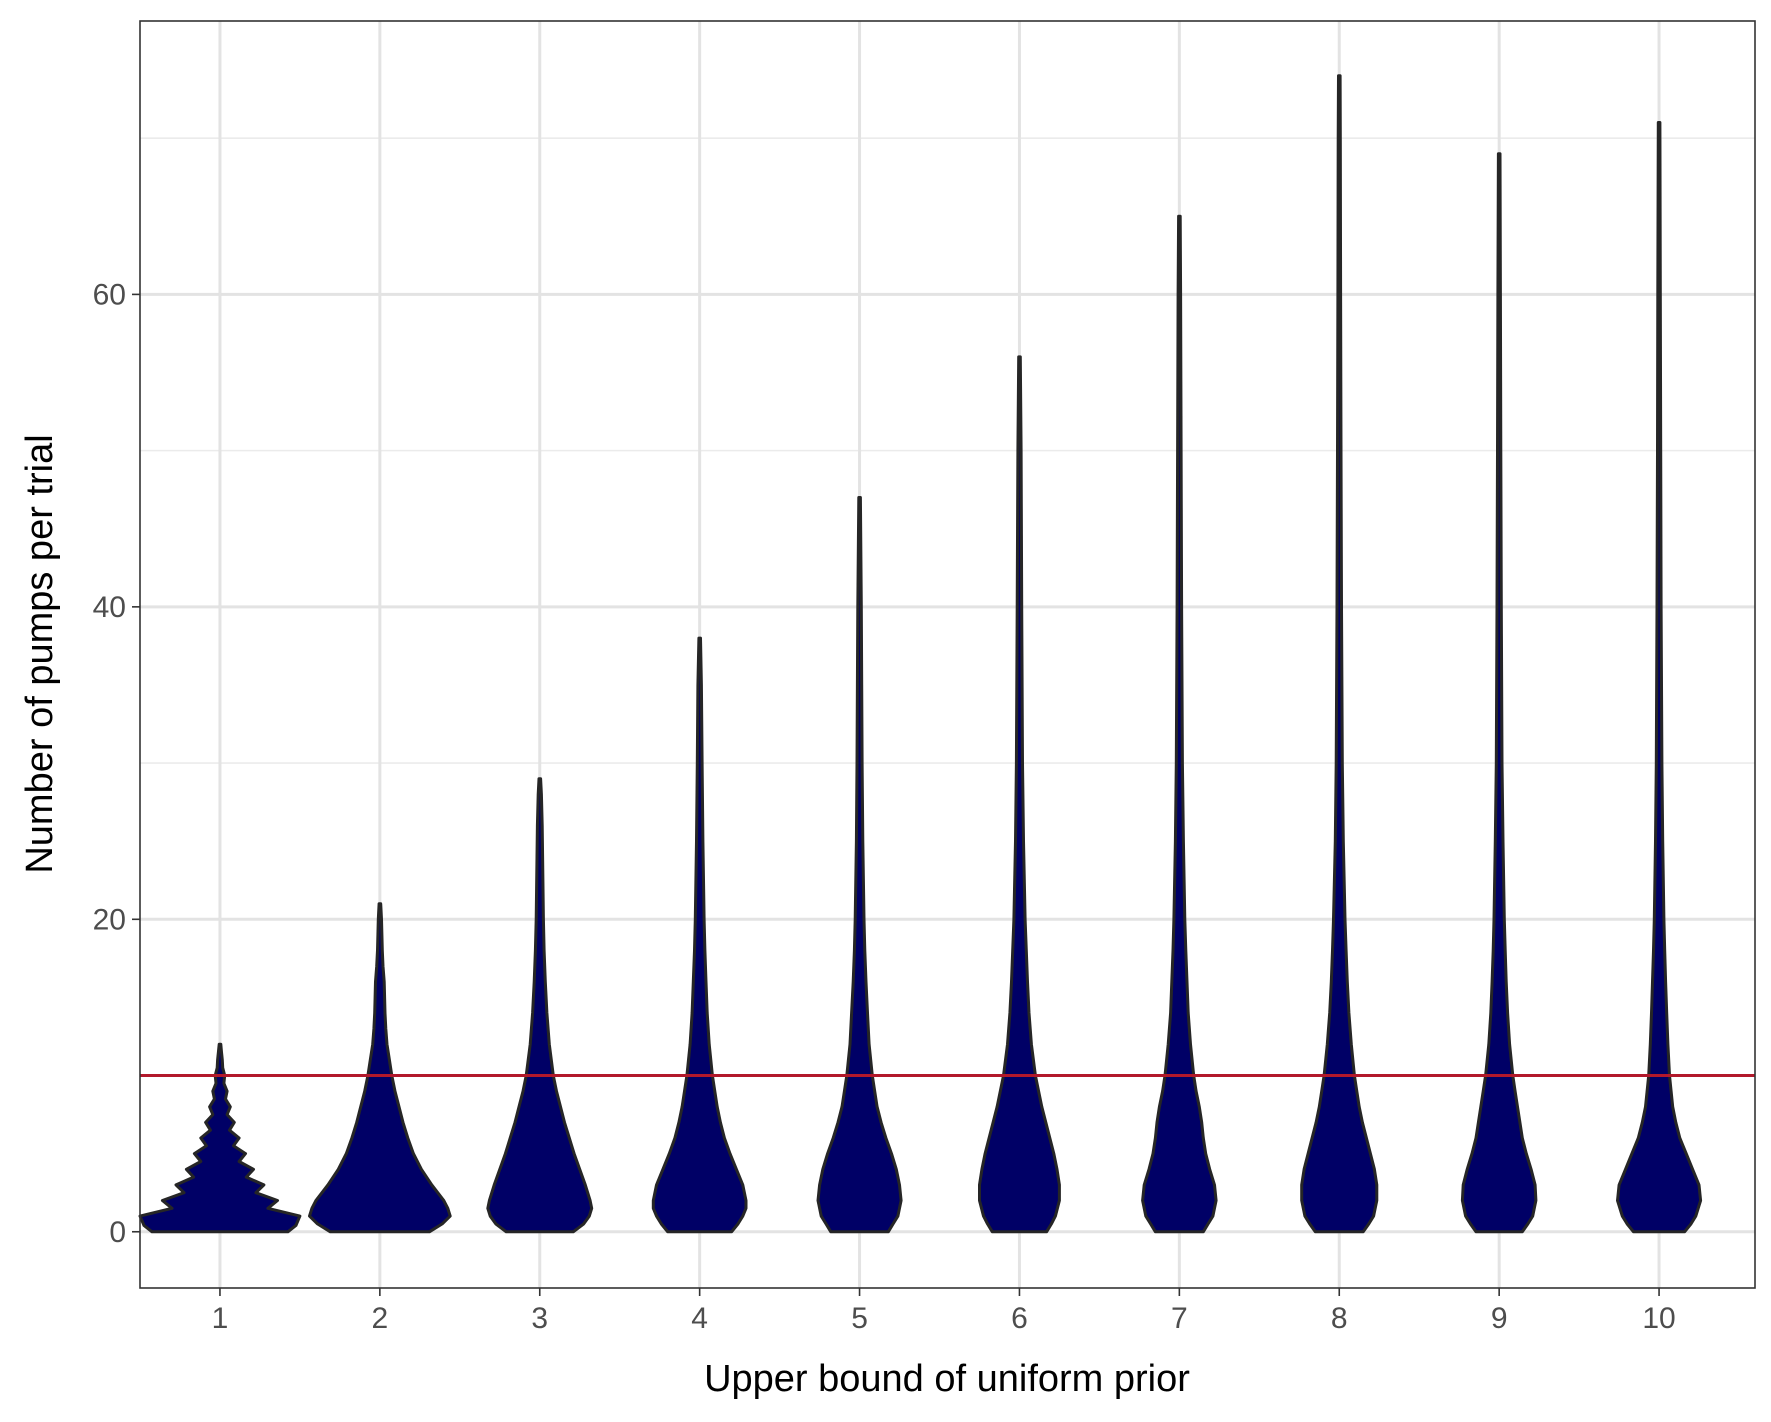 This screenshot has height=1422, width=1771. I want to click on y-tick-label: 20, so click(109, 919).